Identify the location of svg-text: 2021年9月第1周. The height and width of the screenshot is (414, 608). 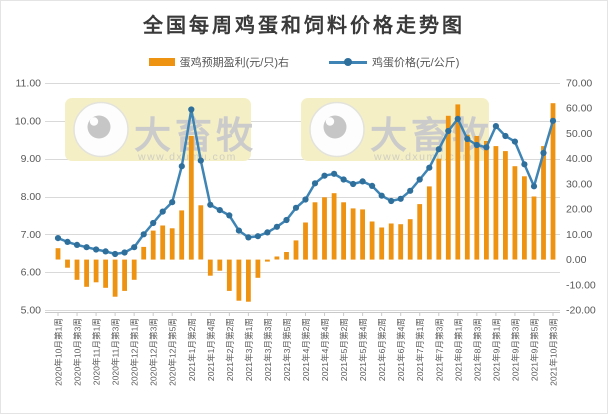
(495, 349).